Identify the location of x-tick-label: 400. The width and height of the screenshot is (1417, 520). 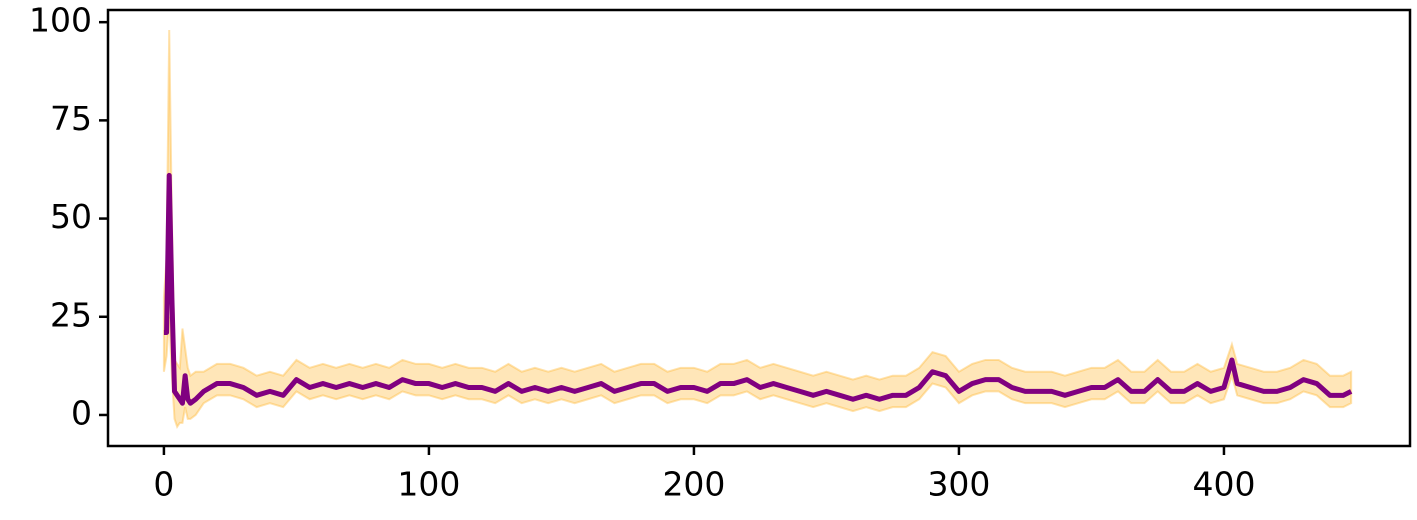
(1223, 484).